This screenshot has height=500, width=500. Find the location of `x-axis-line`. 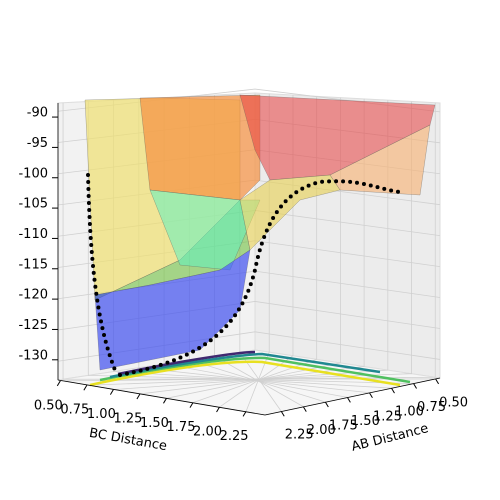

x-axis-line is located at coordinates (161, 397).